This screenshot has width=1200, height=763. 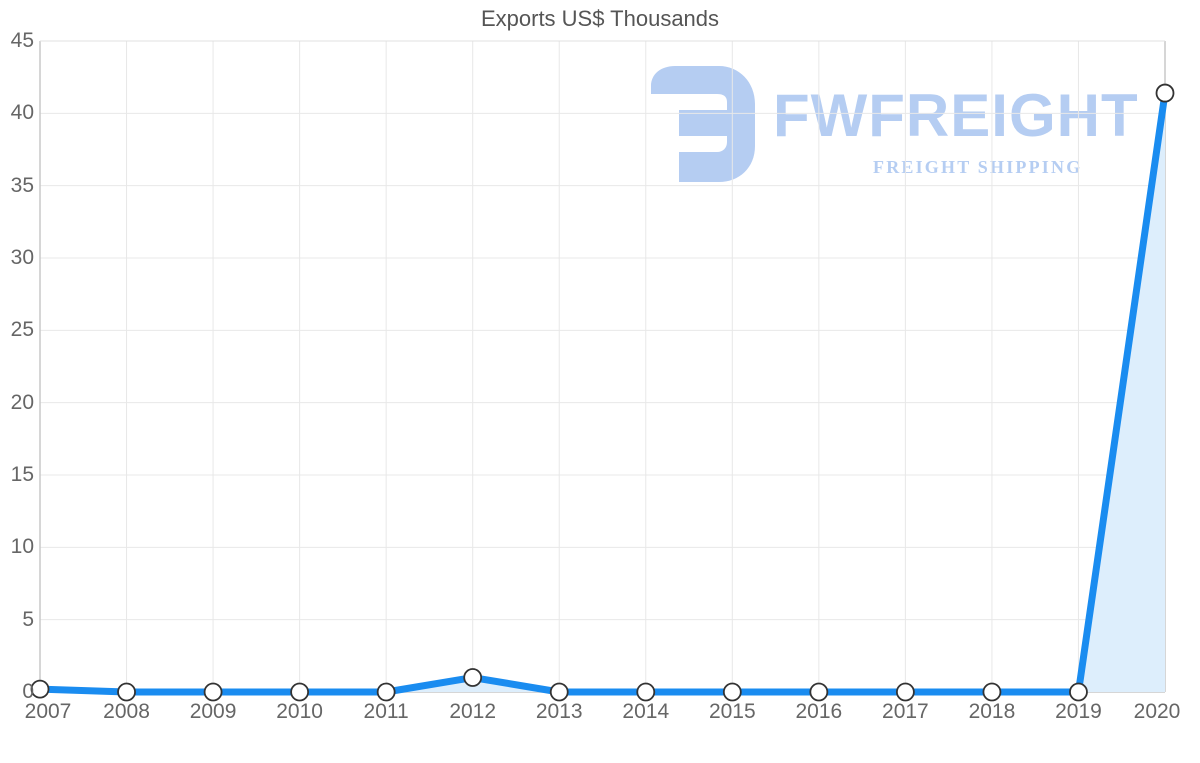 What do you see at coordinates (213, 692) in the screenshot?
I see `data-point-2009` at bounding box center [213, 692].